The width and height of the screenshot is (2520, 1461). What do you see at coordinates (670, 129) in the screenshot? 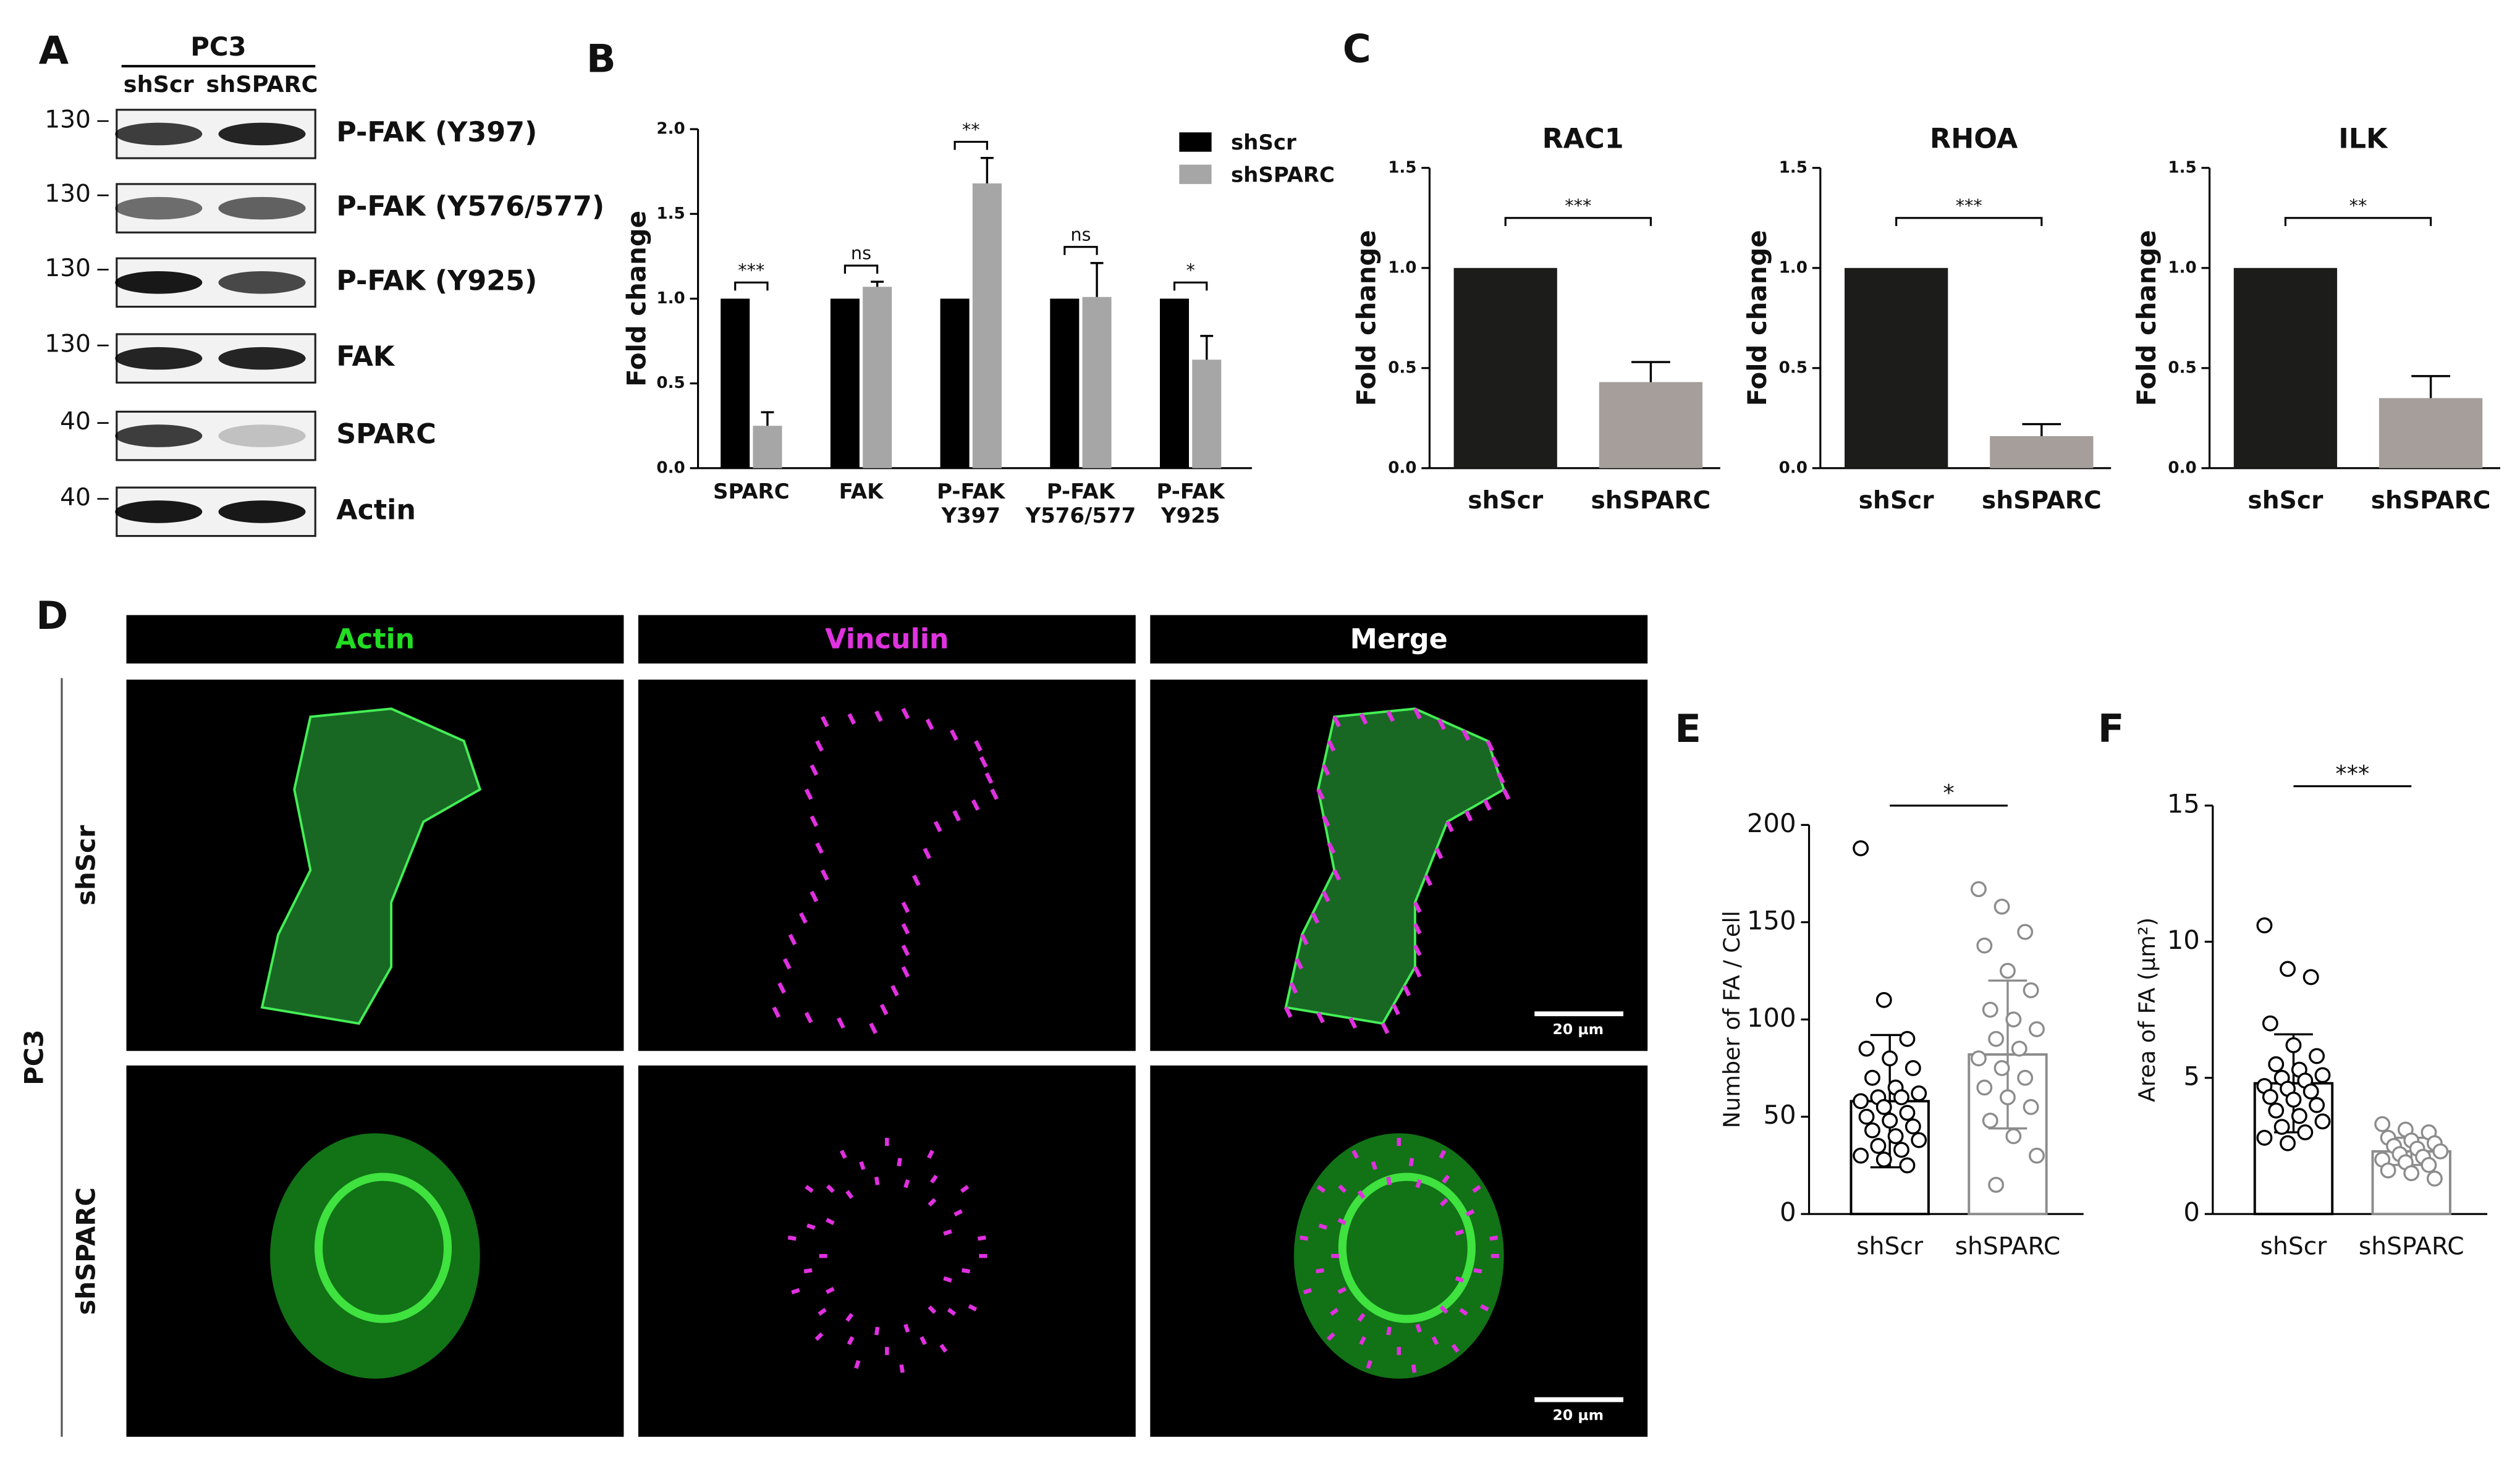
I see `y-tick-label: 2.0` at bounding box center [670, 129].